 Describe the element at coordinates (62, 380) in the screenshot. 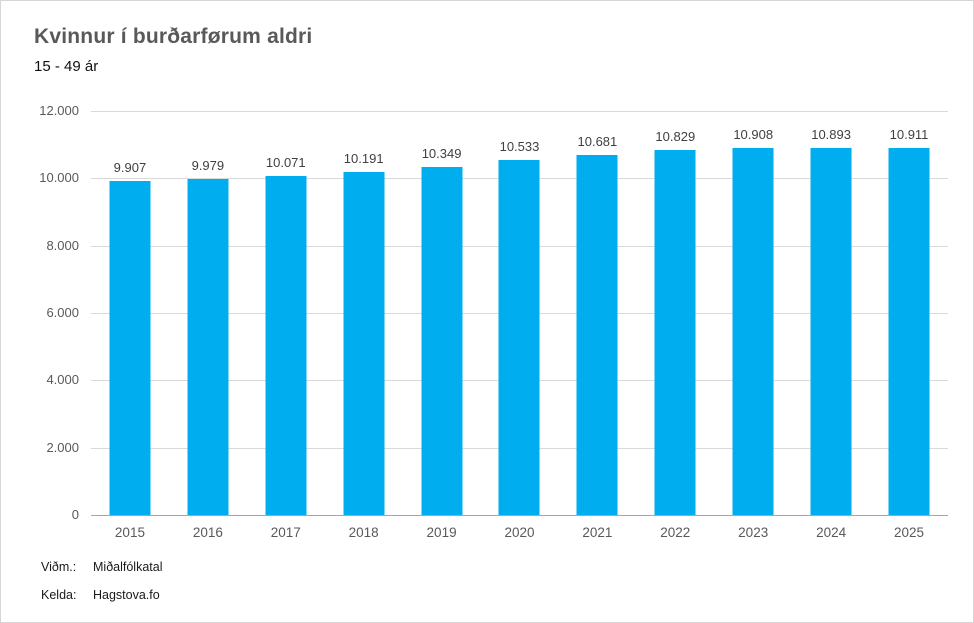

I see `y-tick-label: 4.000` at that location.